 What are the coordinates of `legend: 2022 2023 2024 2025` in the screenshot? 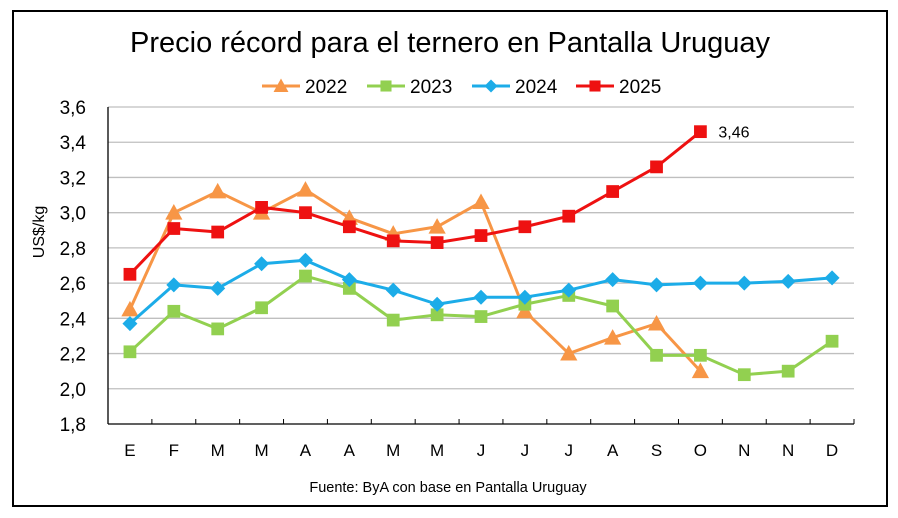 It's located at (461, 87).